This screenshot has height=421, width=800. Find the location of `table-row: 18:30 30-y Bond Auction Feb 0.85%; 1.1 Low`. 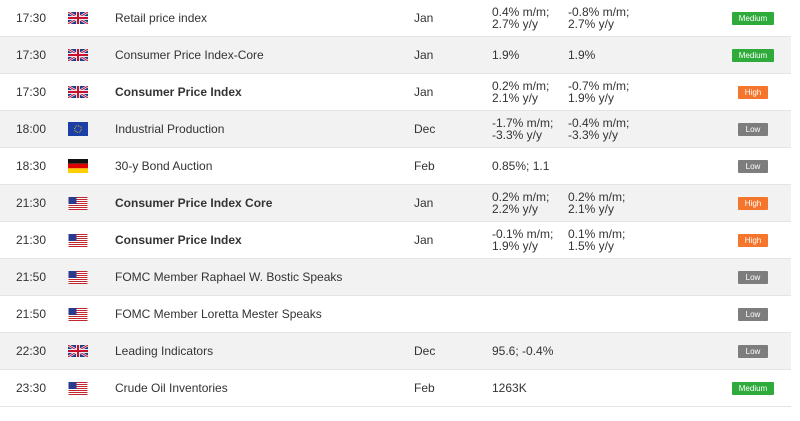

table-row: 18:30 30-y Bond Auction Feb 0.85%; 1.1 Low is located at coordinates (395, 166).